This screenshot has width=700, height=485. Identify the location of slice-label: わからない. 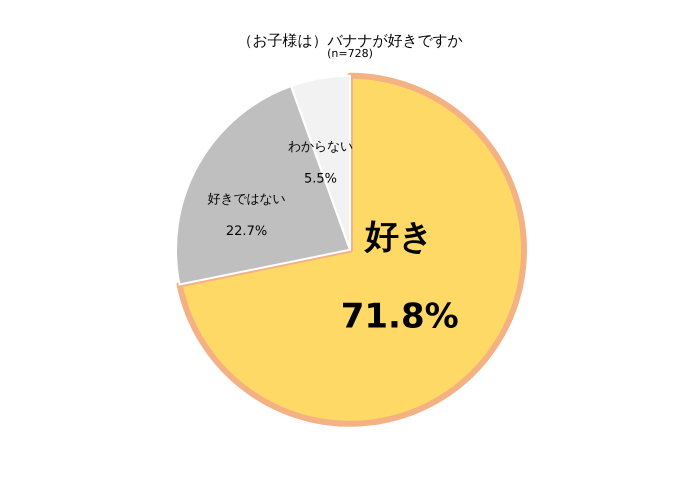
(321, 147).